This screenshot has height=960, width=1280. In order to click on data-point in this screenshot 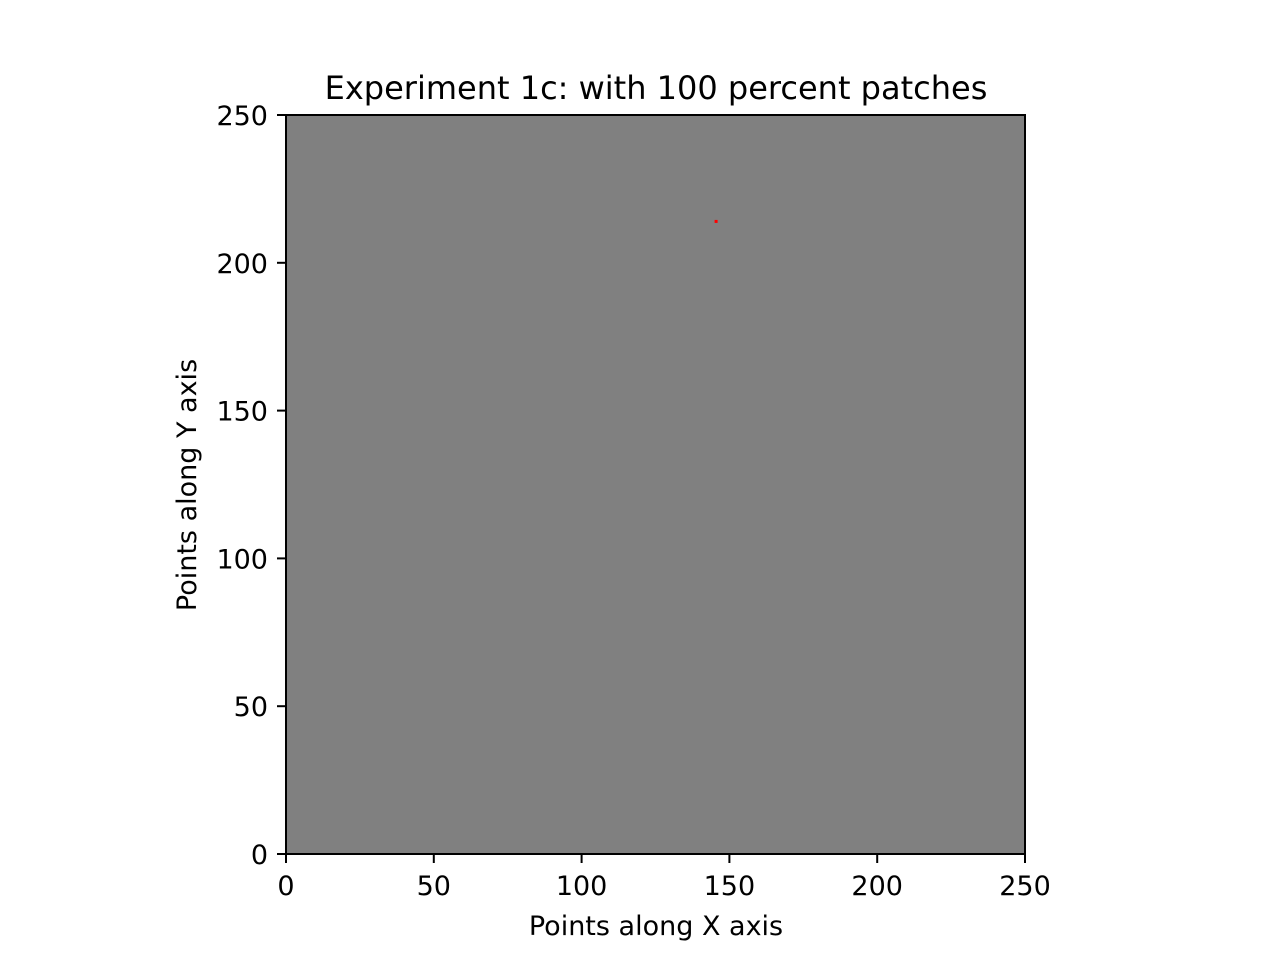, I will do `click(716, 221)`.